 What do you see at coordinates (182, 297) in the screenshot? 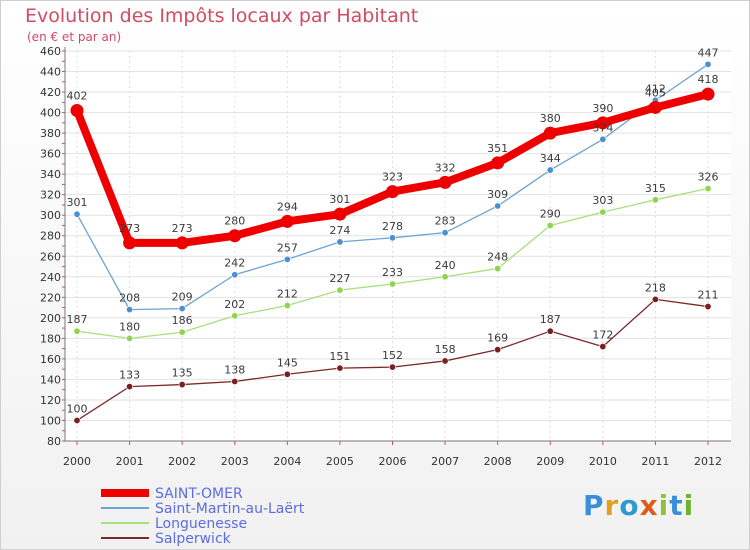
I see `data-label: 209` at bounding box center [182, 297].